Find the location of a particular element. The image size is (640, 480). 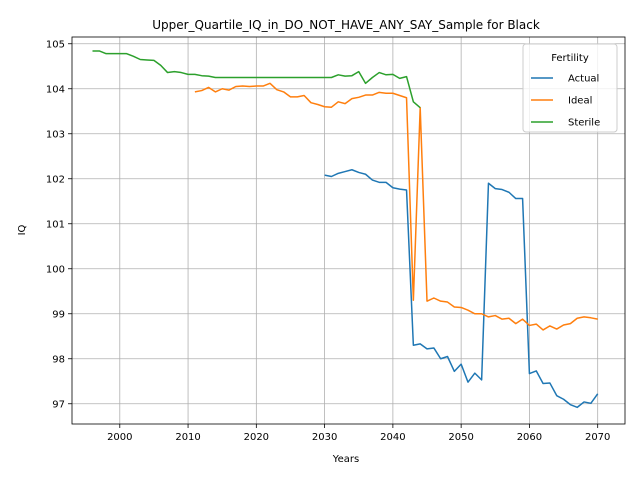

x-axis: 2000 2010 2020 2030 2040 2050 2060 2070 is located at coordinates (358, 433).